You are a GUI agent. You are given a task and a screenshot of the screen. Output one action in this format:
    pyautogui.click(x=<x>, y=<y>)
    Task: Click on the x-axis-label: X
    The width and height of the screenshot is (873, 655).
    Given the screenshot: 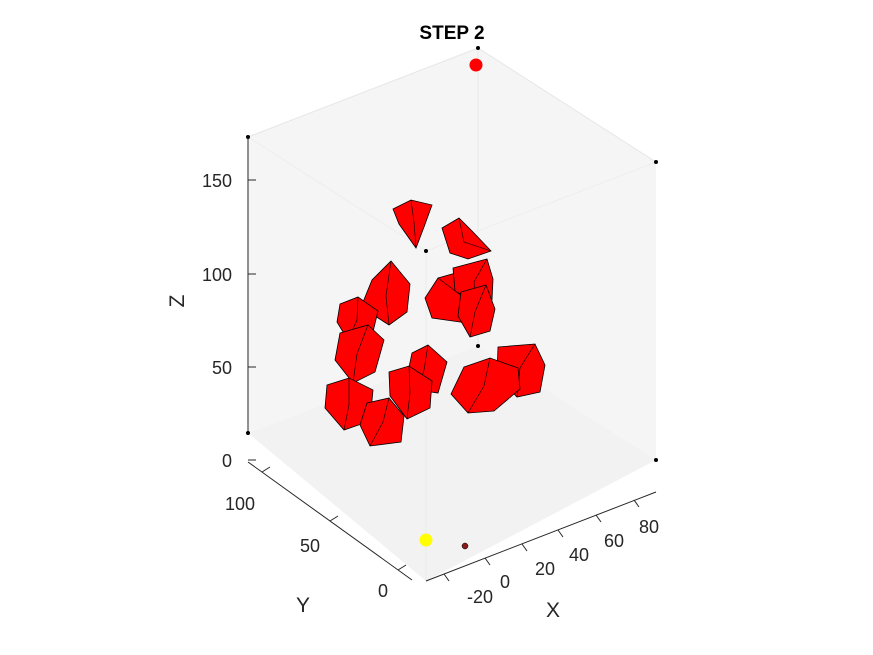 What is the action you would take?
    pyautogui.click(x=553, y=610)
    